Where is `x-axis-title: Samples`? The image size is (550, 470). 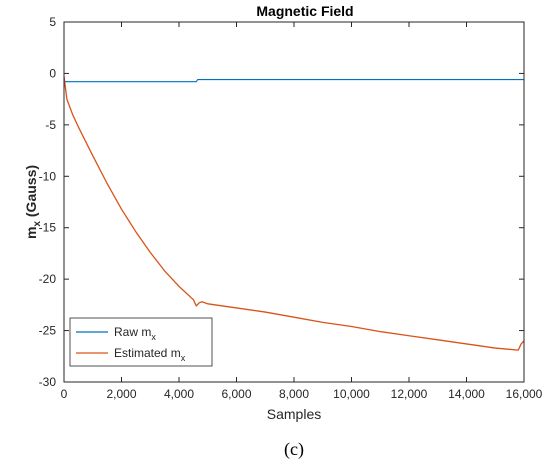 x-axis-title: Samples is located at coordinates (294, 414).